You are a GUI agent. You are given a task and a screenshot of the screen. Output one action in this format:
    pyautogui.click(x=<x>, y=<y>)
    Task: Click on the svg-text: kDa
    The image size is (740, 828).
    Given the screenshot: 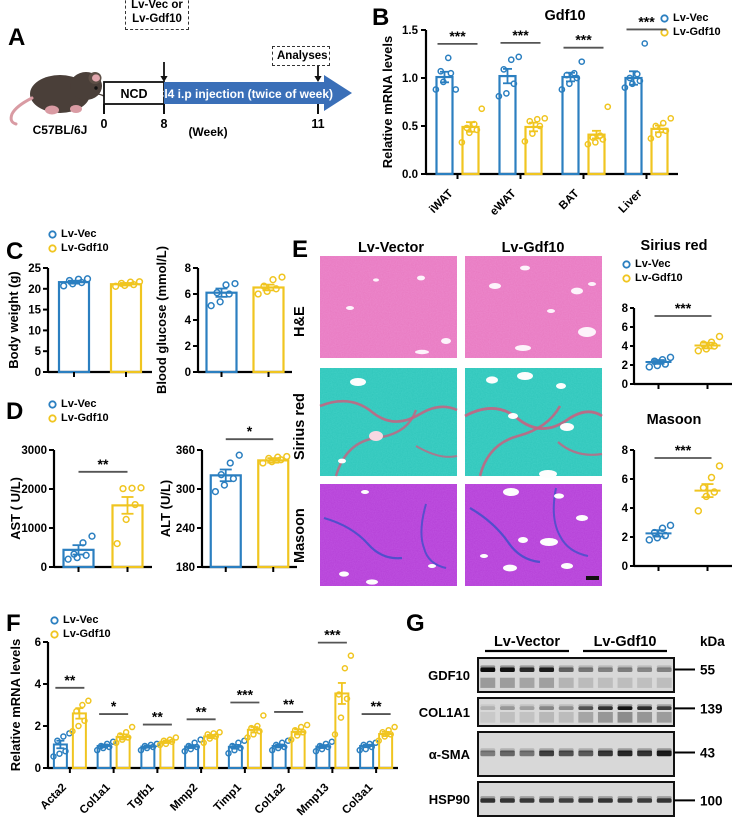 What is the action you would take?
    pyautogui.click(x=712, y=641)
    